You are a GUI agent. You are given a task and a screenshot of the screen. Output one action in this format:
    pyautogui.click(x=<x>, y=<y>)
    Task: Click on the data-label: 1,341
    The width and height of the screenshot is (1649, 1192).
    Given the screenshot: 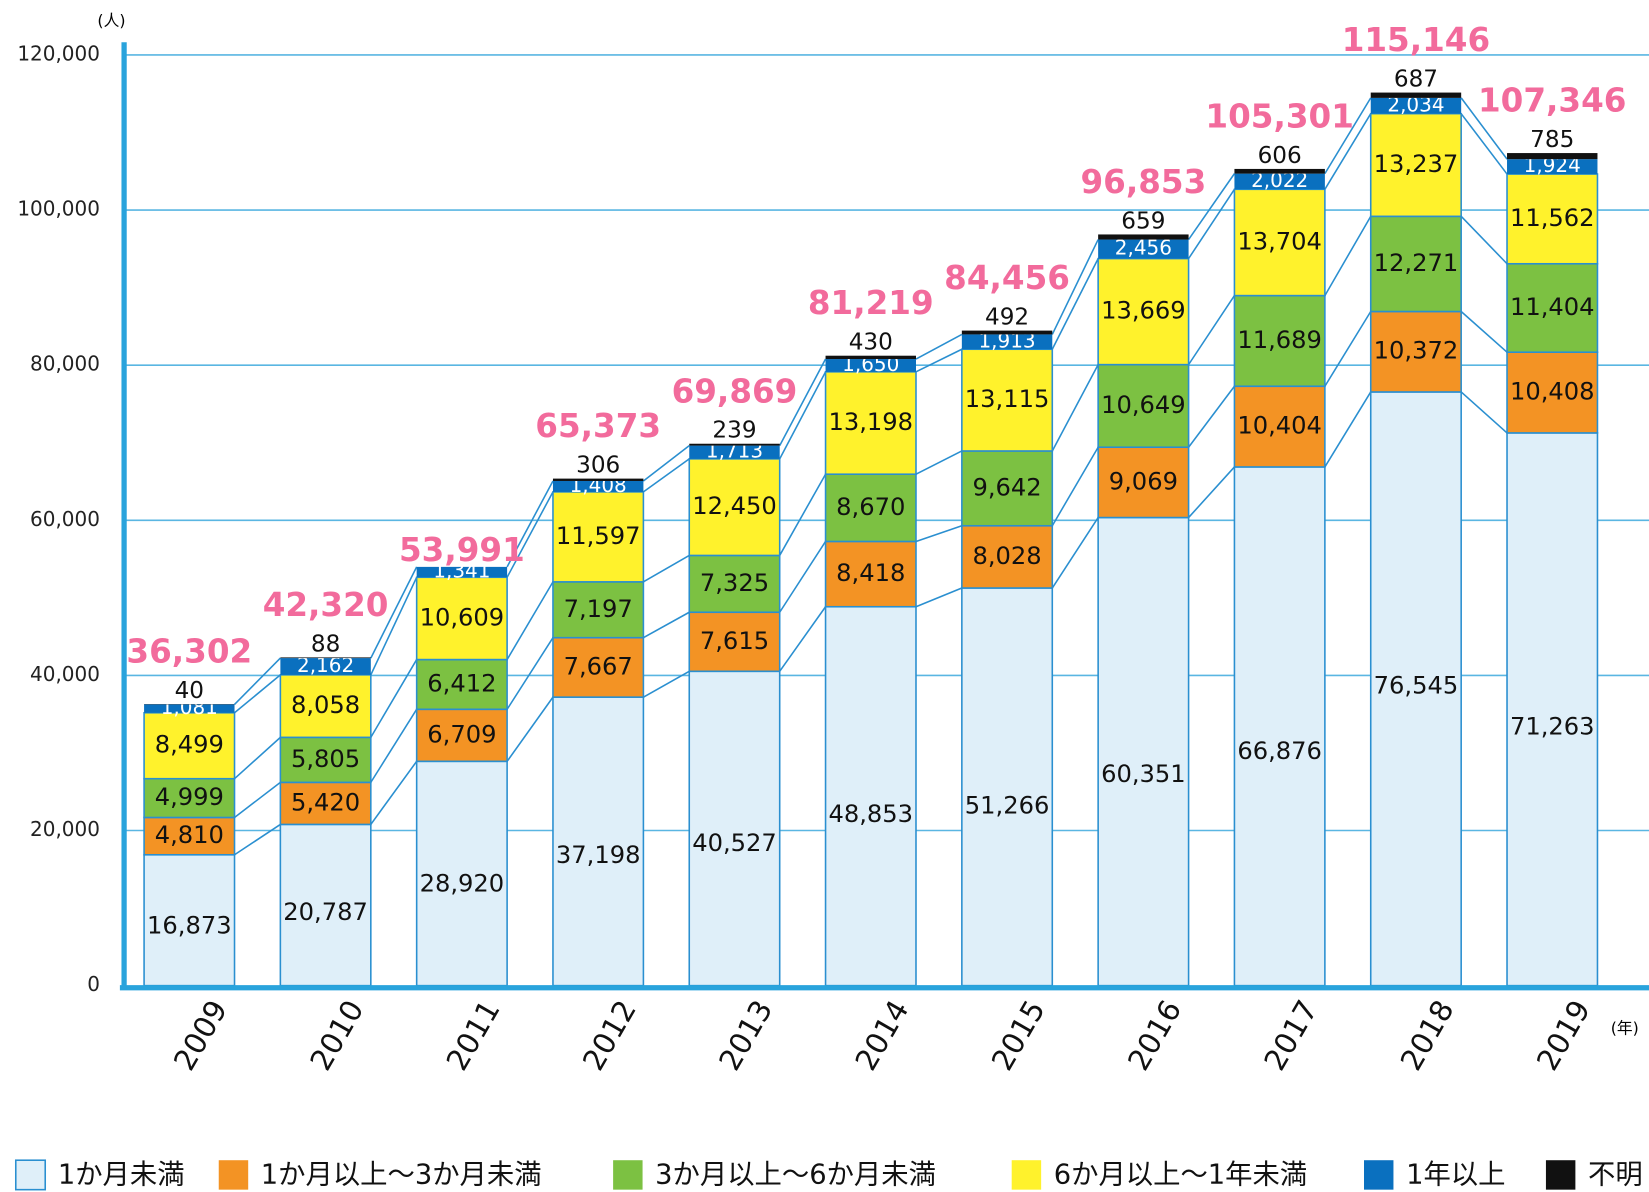 What is the action you would take?
    pyautogui.click(x=461, y=571)
    